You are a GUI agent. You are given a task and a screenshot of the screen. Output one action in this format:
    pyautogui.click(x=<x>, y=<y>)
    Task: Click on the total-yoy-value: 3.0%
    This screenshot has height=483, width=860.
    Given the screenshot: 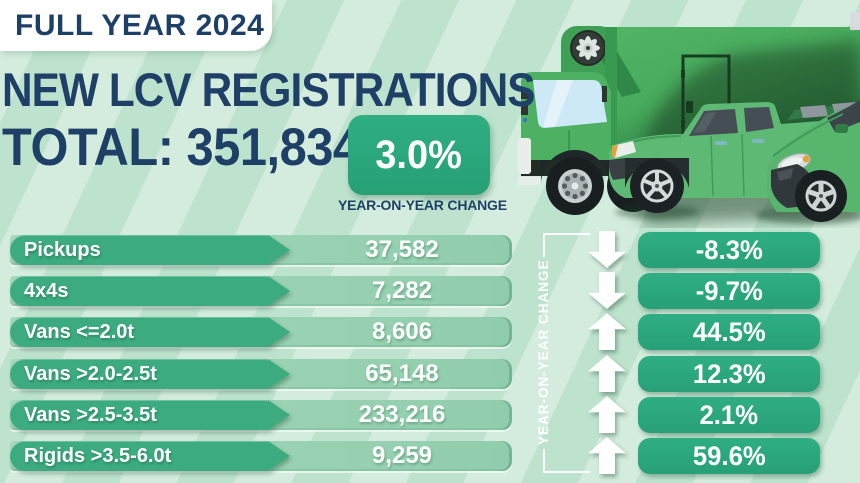 What is the action you would take?
    pyautogui.click(x=419, y=154)
    